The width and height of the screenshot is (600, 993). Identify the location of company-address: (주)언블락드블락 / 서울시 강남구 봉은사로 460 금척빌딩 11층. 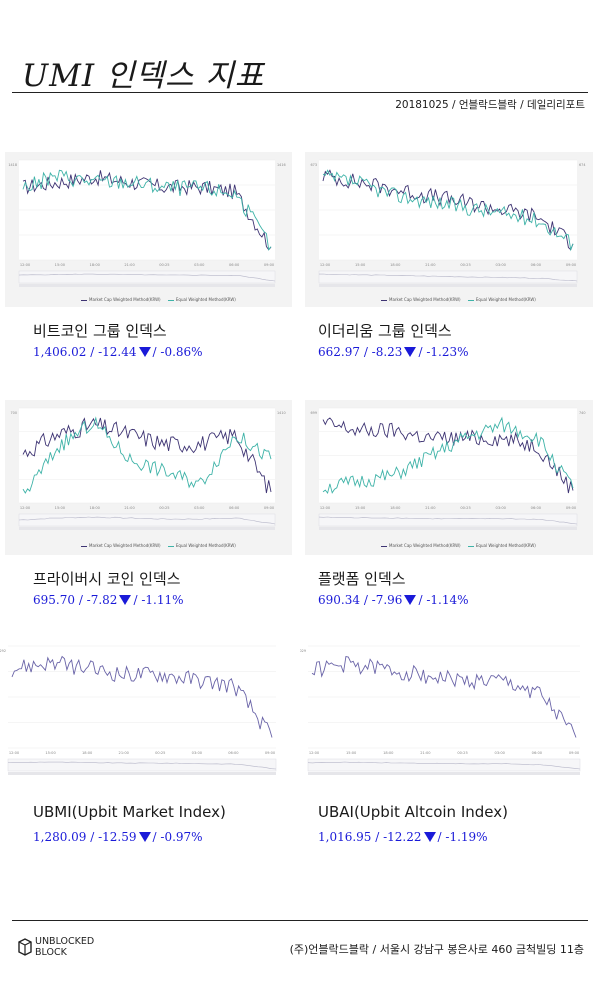
(436, 949).